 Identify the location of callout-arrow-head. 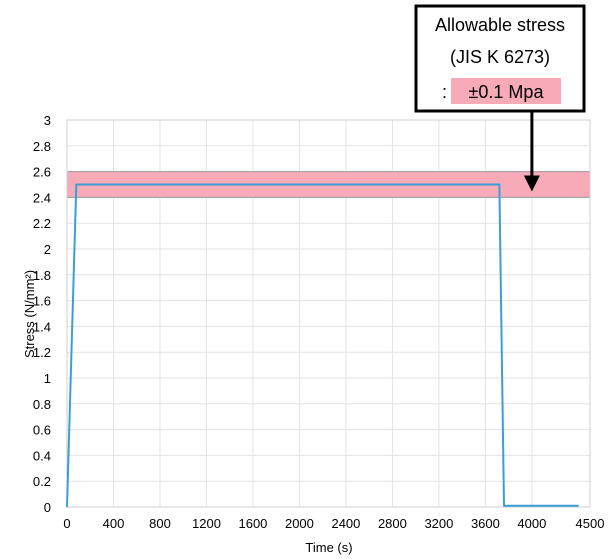
(531, 183).